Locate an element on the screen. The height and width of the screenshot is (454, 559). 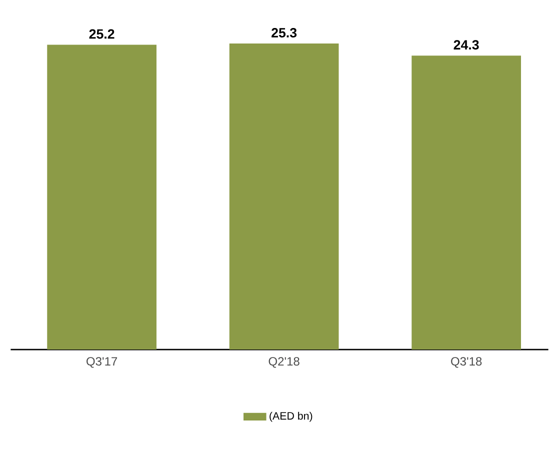
data-label: 24.3 is located at coordinates (466, 45).